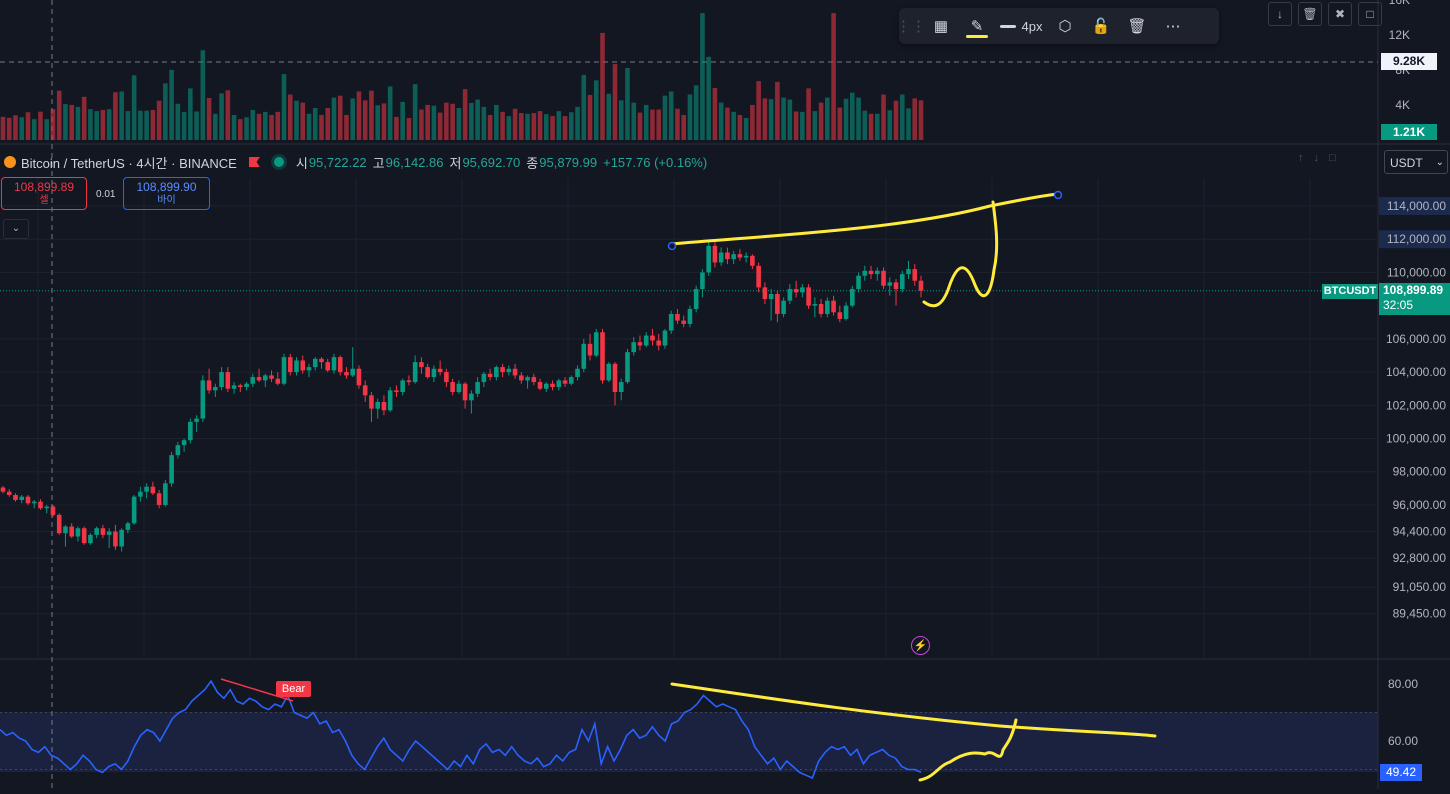 This screenshot has width=1450, height=794. Describe the element at coordinates (129, 163) in the screenshot. I see `symbol-title: Bitcoin / TetherUS · 4시간 · BINANCE` at that location.